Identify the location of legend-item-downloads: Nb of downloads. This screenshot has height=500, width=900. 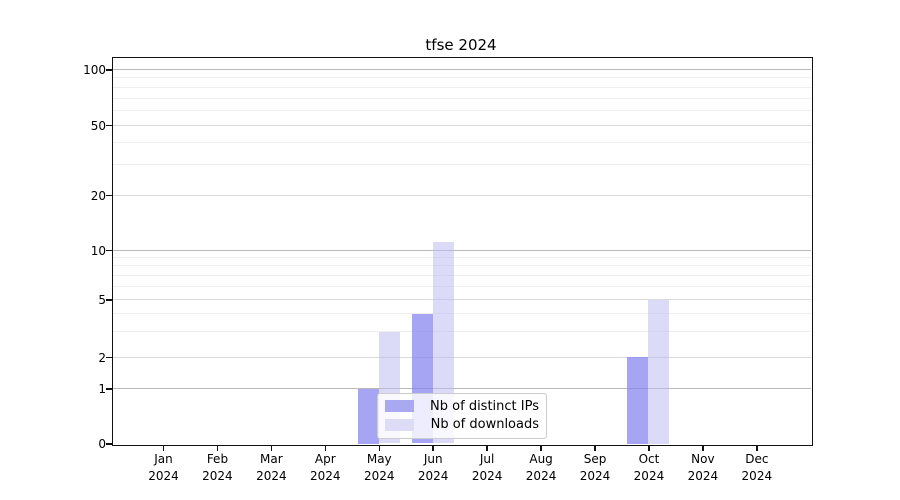
(462, 424).